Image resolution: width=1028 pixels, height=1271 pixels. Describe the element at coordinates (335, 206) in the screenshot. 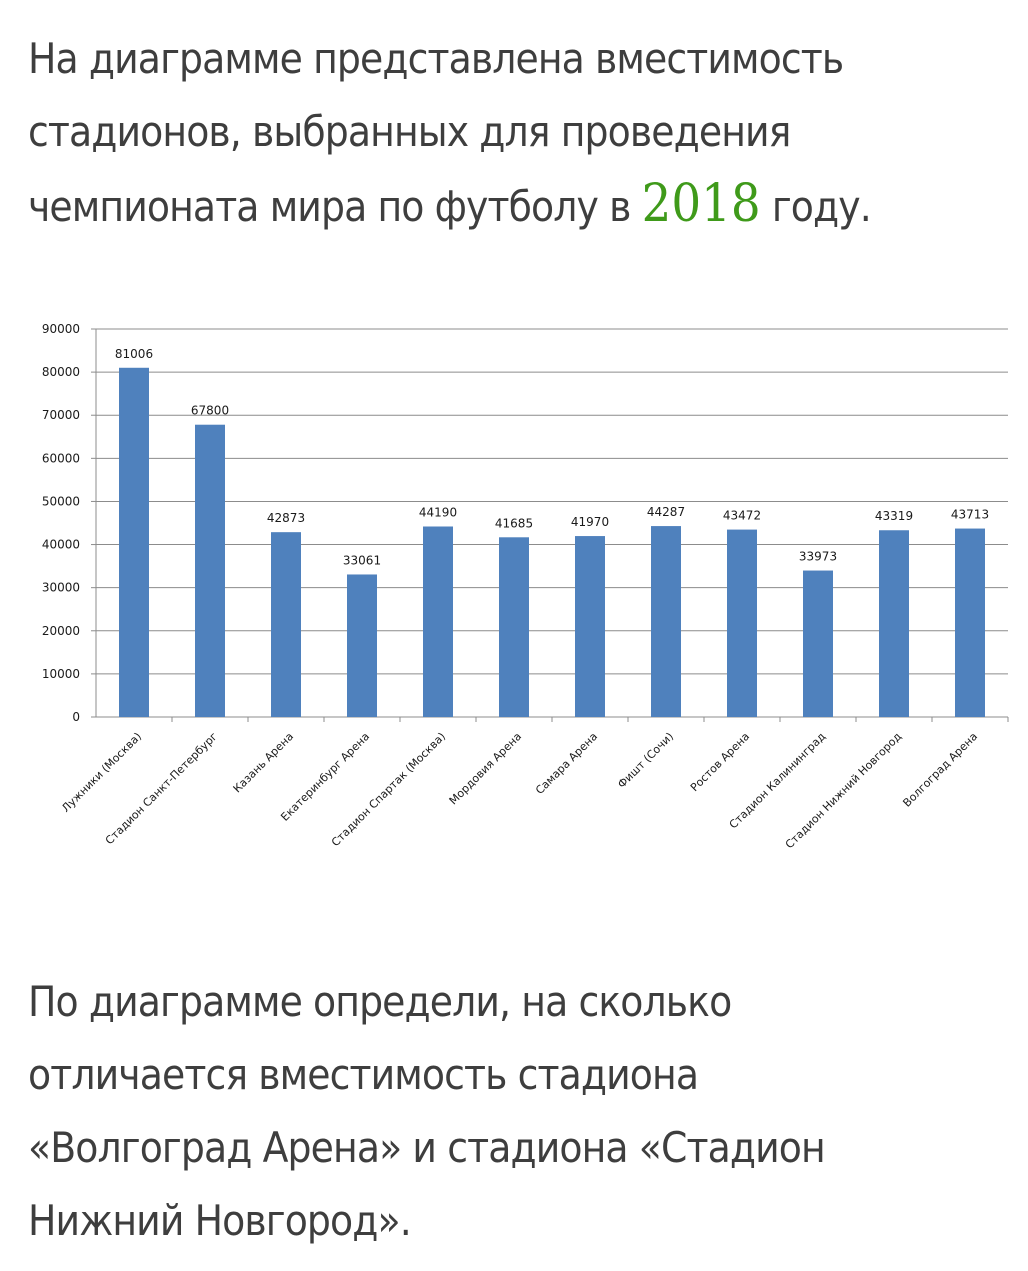

I see `intro-line-3-start: чемпионата мира по футболу в` at that location.